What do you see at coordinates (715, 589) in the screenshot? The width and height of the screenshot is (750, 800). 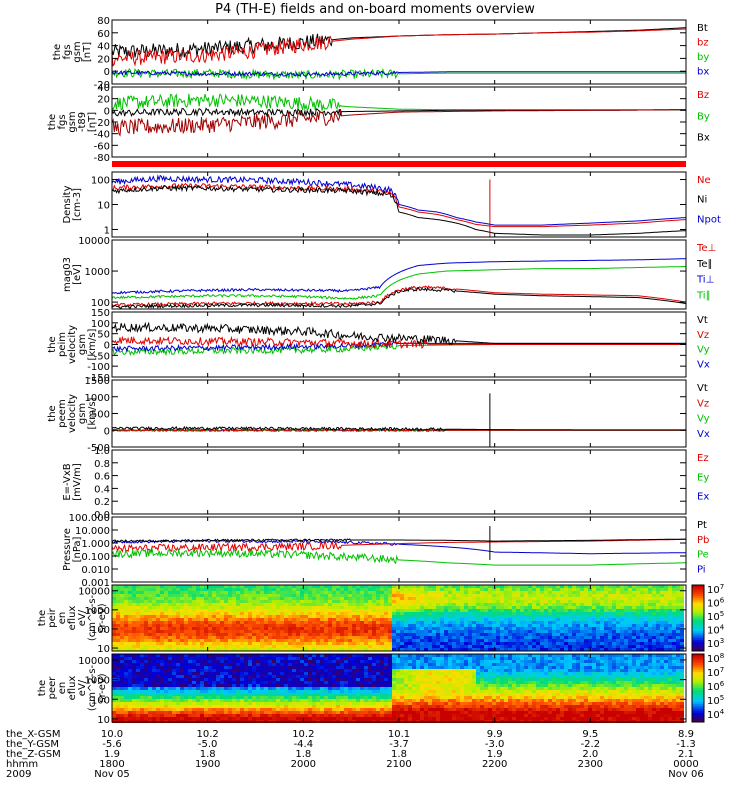 I see `colorbar-tick-label: 107` at bounding box center [715, 589].